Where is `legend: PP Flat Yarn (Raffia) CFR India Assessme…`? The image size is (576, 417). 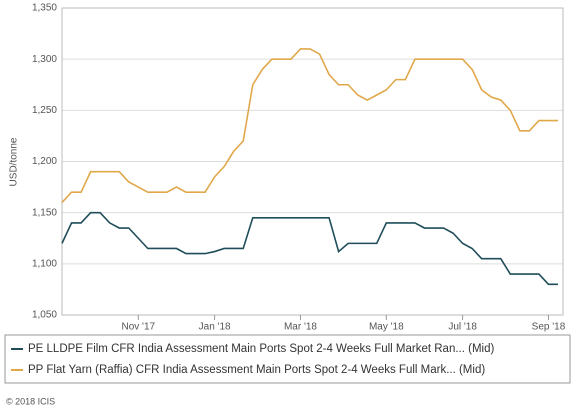
legend: PP Flat Yarn (Raffia) CFR India Assessme… is located at coordinates (256, 370).